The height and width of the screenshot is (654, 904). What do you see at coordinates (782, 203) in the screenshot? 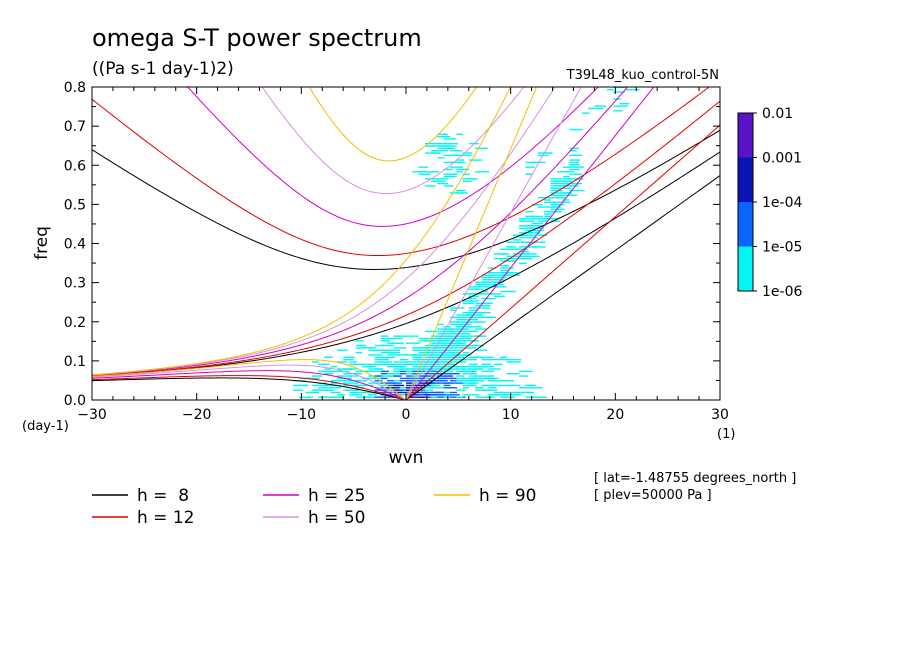
I see `colorbar-label: 1e-04` at bounding box center [782, 203].